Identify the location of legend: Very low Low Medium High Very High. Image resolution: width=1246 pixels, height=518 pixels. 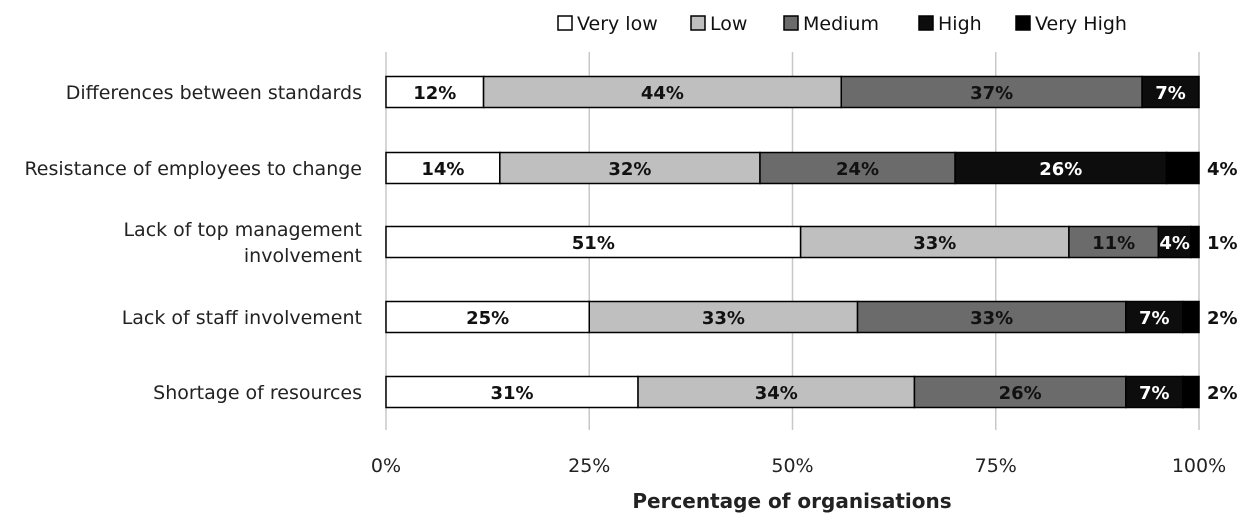
(842, 24).